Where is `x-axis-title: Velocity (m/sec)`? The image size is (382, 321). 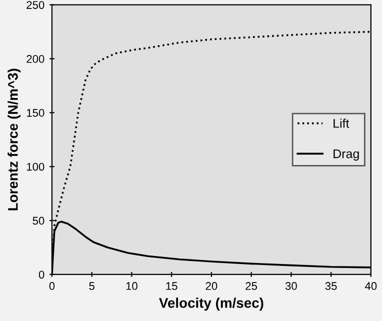
x-axis-title: Velocity (m/sec) is located at coordinates (211, 304).